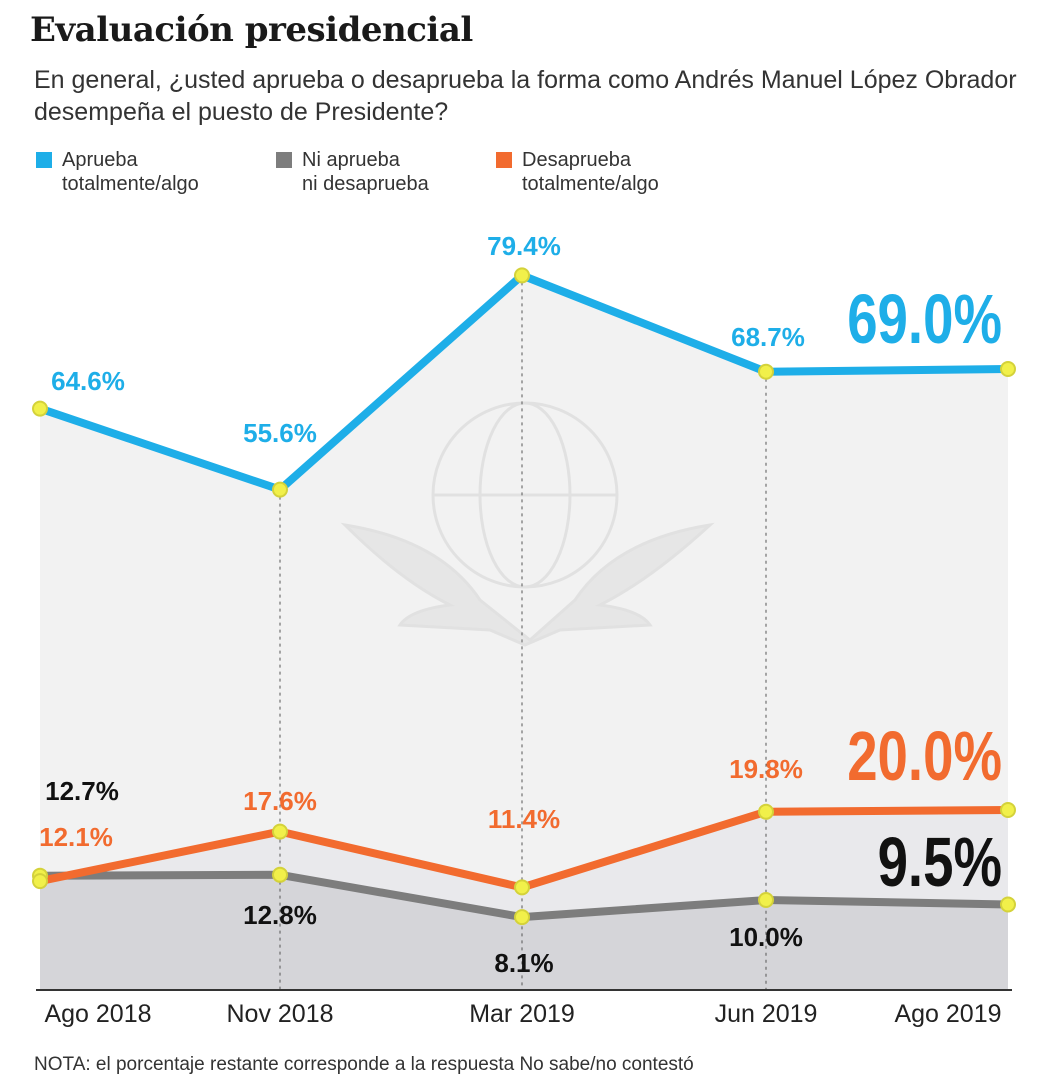 This screenshot has height=1092, width=1038. I want to click on legend-item-ni: Ni aprueba ni desaprueba, so click(352, 172).